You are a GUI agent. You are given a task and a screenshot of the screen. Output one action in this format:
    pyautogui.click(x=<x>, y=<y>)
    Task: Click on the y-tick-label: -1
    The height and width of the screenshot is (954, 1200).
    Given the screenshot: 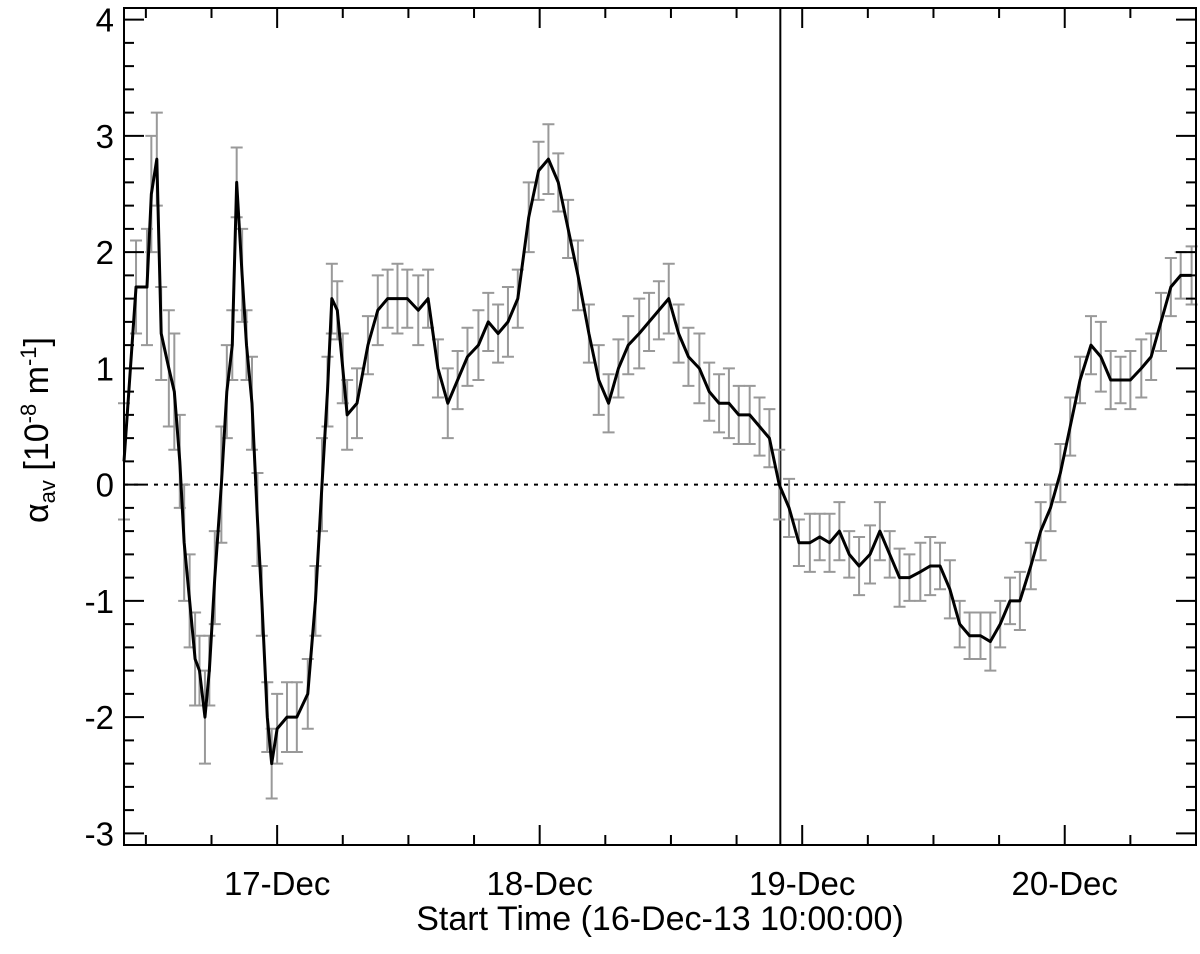 What is the action you would take?
    pyautogui.click(x=99, y=601)
    